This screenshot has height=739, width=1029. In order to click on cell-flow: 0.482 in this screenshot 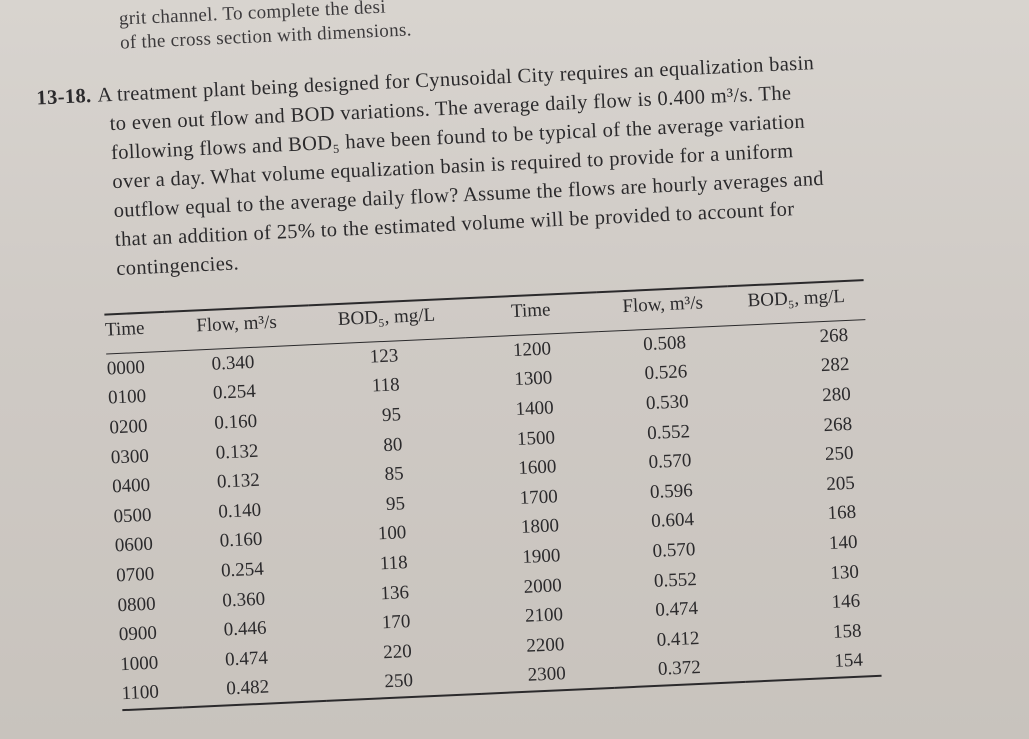, I will do `click(253, 689)`.